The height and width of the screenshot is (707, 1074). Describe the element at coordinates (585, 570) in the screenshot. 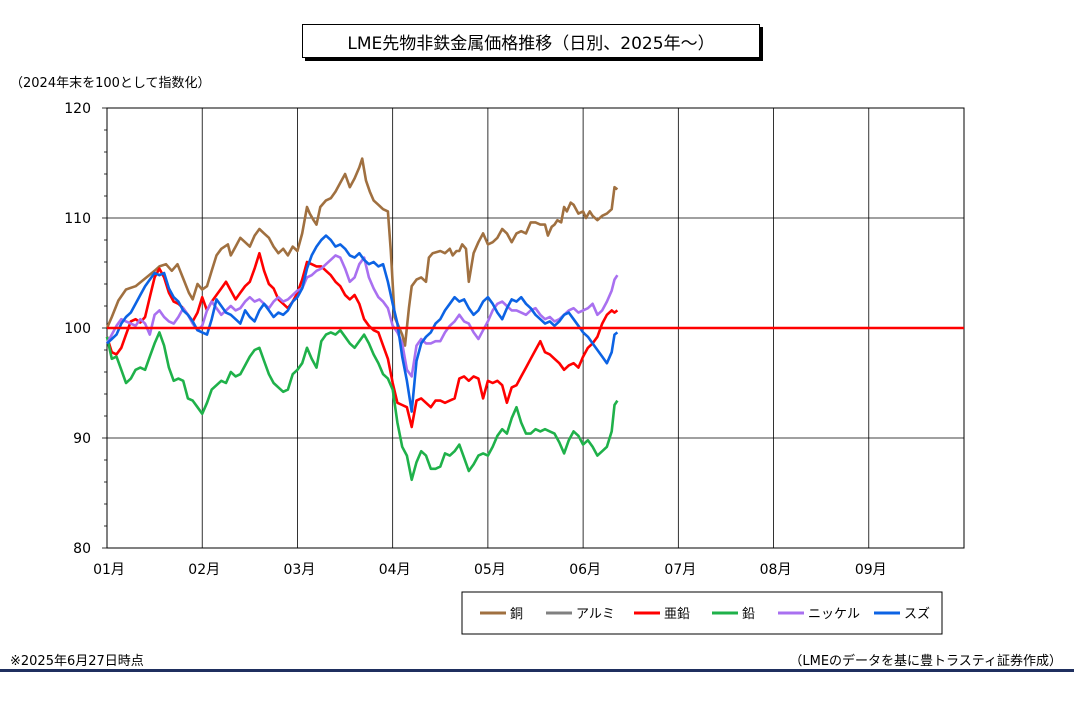

I see `x-tick-label: 06月` at that location.